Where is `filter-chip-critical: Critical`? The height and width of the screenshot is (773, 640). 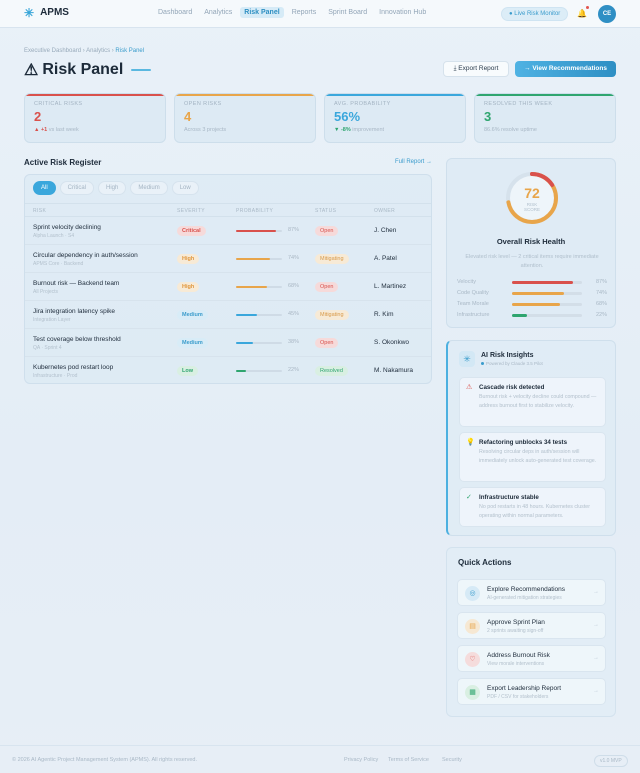 filter-chip-critical: Critical is located at coordinates (77, 188).